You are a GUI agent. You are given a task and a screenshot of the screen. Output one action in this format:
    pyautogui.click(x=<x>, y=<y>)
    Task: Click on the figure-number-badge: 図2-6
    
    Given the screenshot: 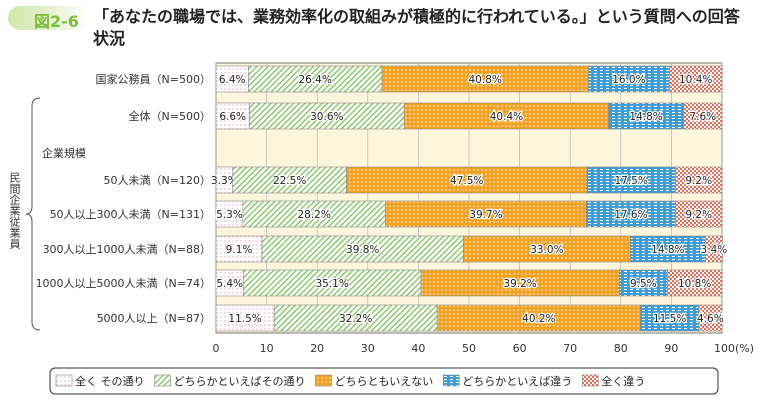 What is the action you would take?
    pyautogui.click(x=48, y=18)
    